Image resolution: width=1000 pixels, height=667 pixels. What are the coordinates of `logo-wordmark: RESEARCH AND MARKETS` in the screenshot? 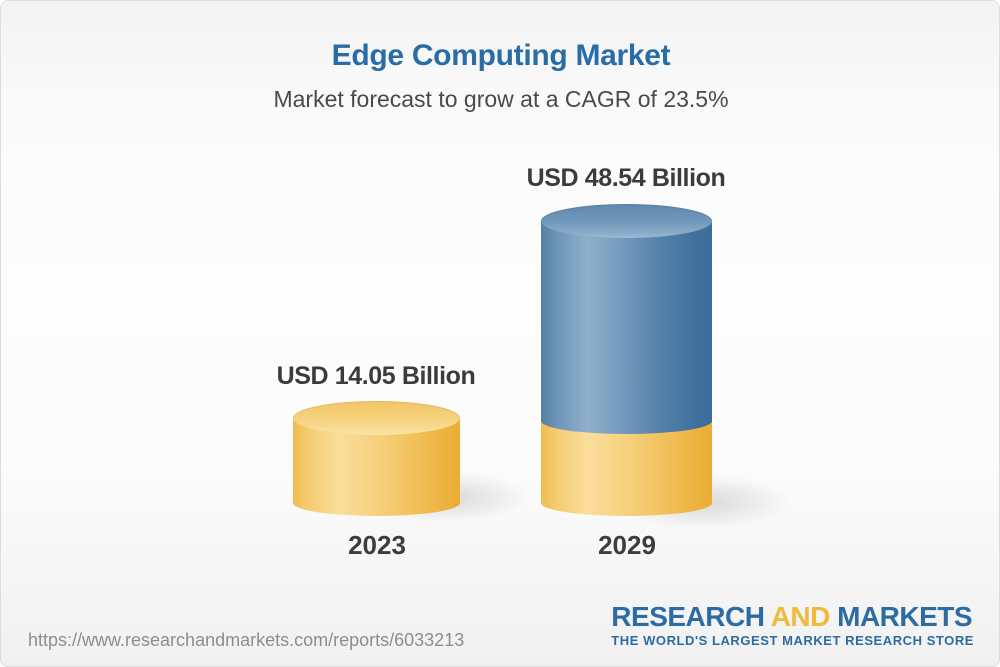 It's located at (792, 616).